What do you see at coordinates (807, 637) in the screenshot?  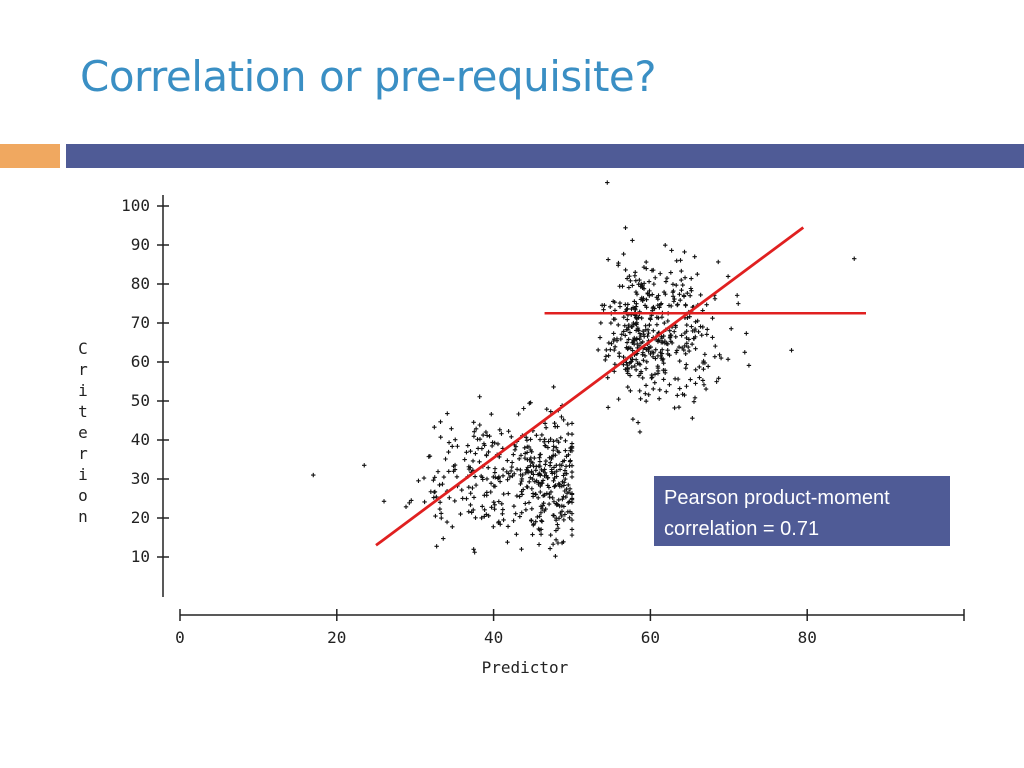 I see `x-tick-label: 80` at bounding box center [807, 637].